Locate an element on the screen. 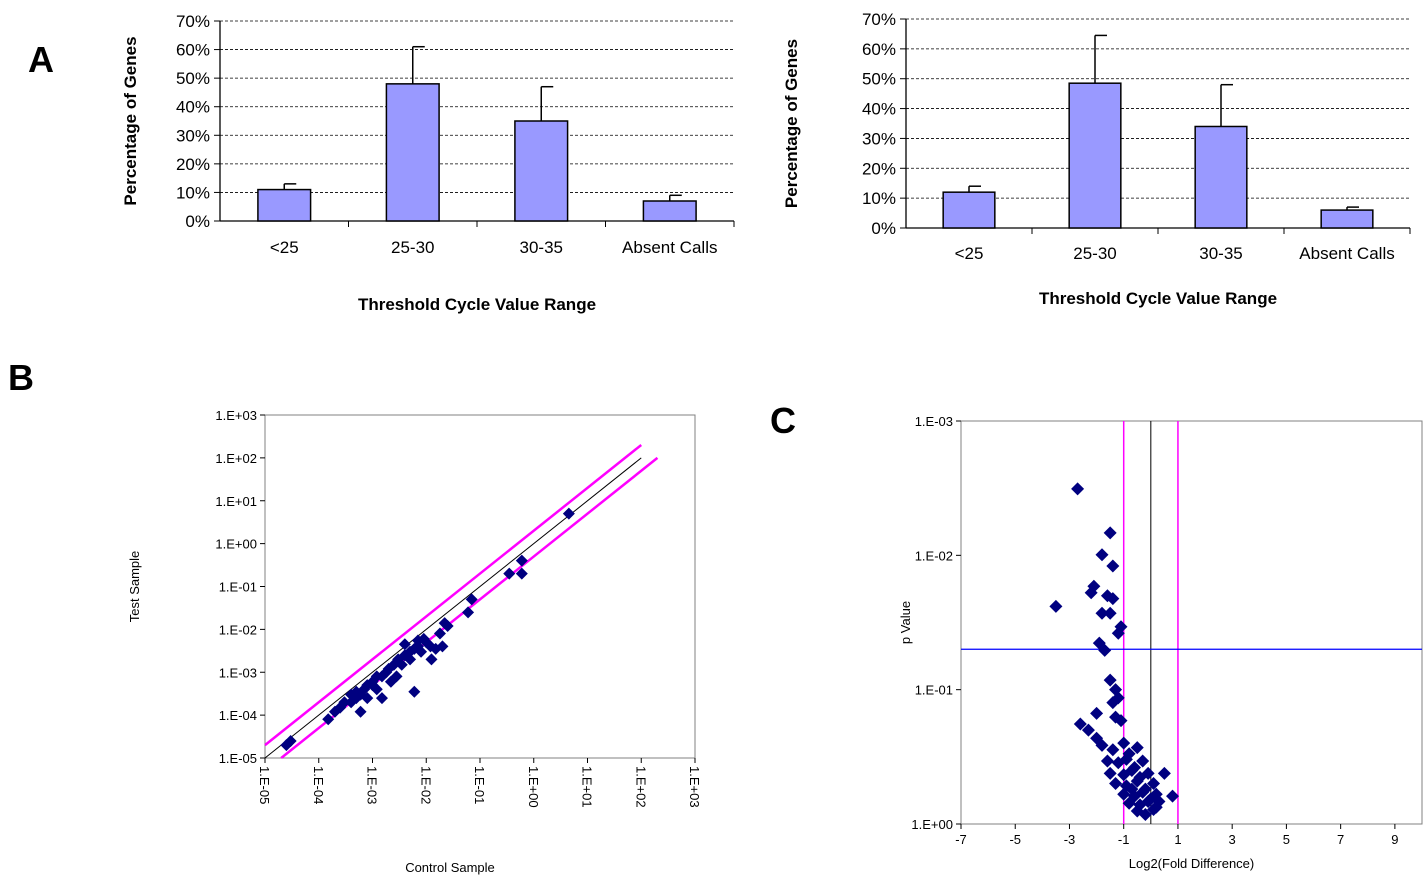 The width and height of the screenshot is (1427, 875). x-axis-title: Threshold Cycle Value Range is located at coordinates (1158, 298).